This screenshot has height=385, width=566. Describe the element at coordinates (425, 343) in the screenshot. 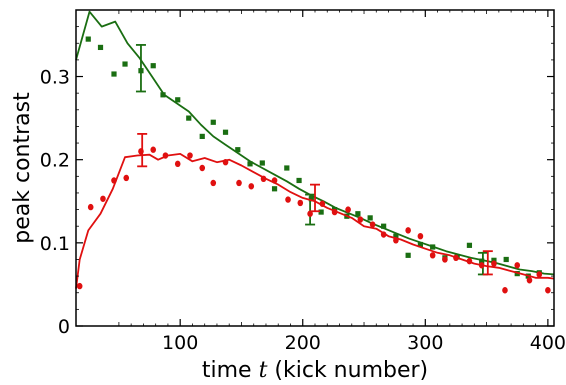

I see `x-tick-label: 300` at that location.